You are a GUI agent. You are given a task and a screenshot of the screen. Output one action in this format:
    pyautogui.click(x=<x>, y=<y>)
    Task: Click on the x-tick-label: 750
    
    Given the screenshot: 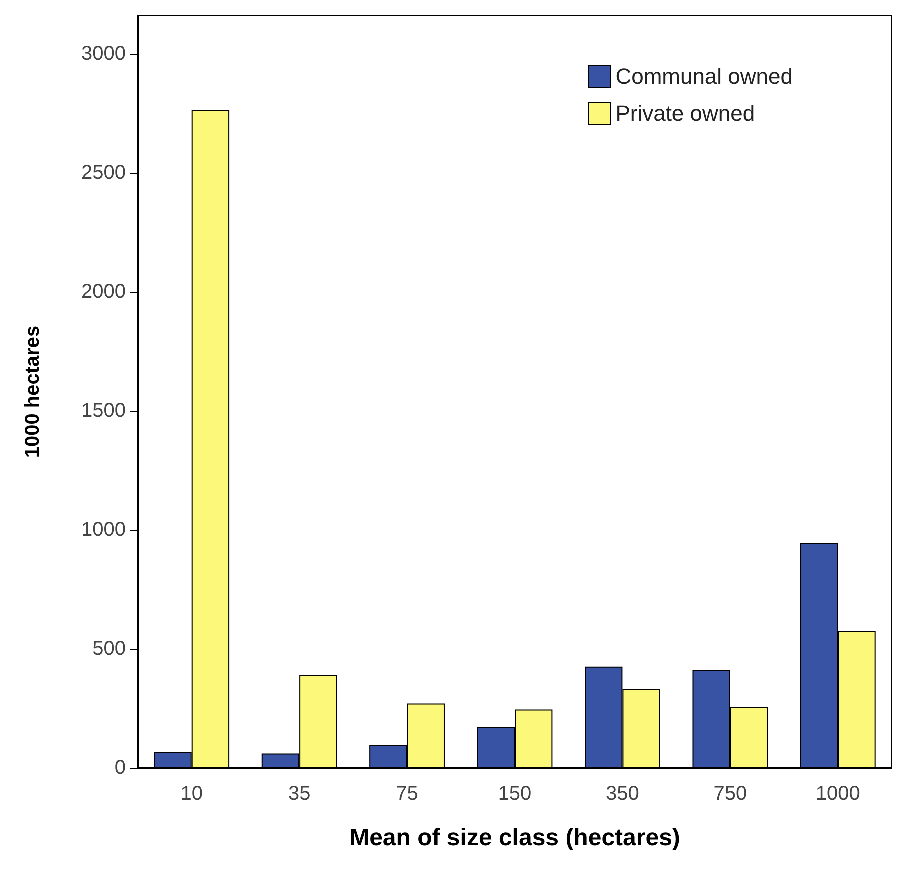 What is the action you would take?
    pyautogui.click(x=731, y=794)
    